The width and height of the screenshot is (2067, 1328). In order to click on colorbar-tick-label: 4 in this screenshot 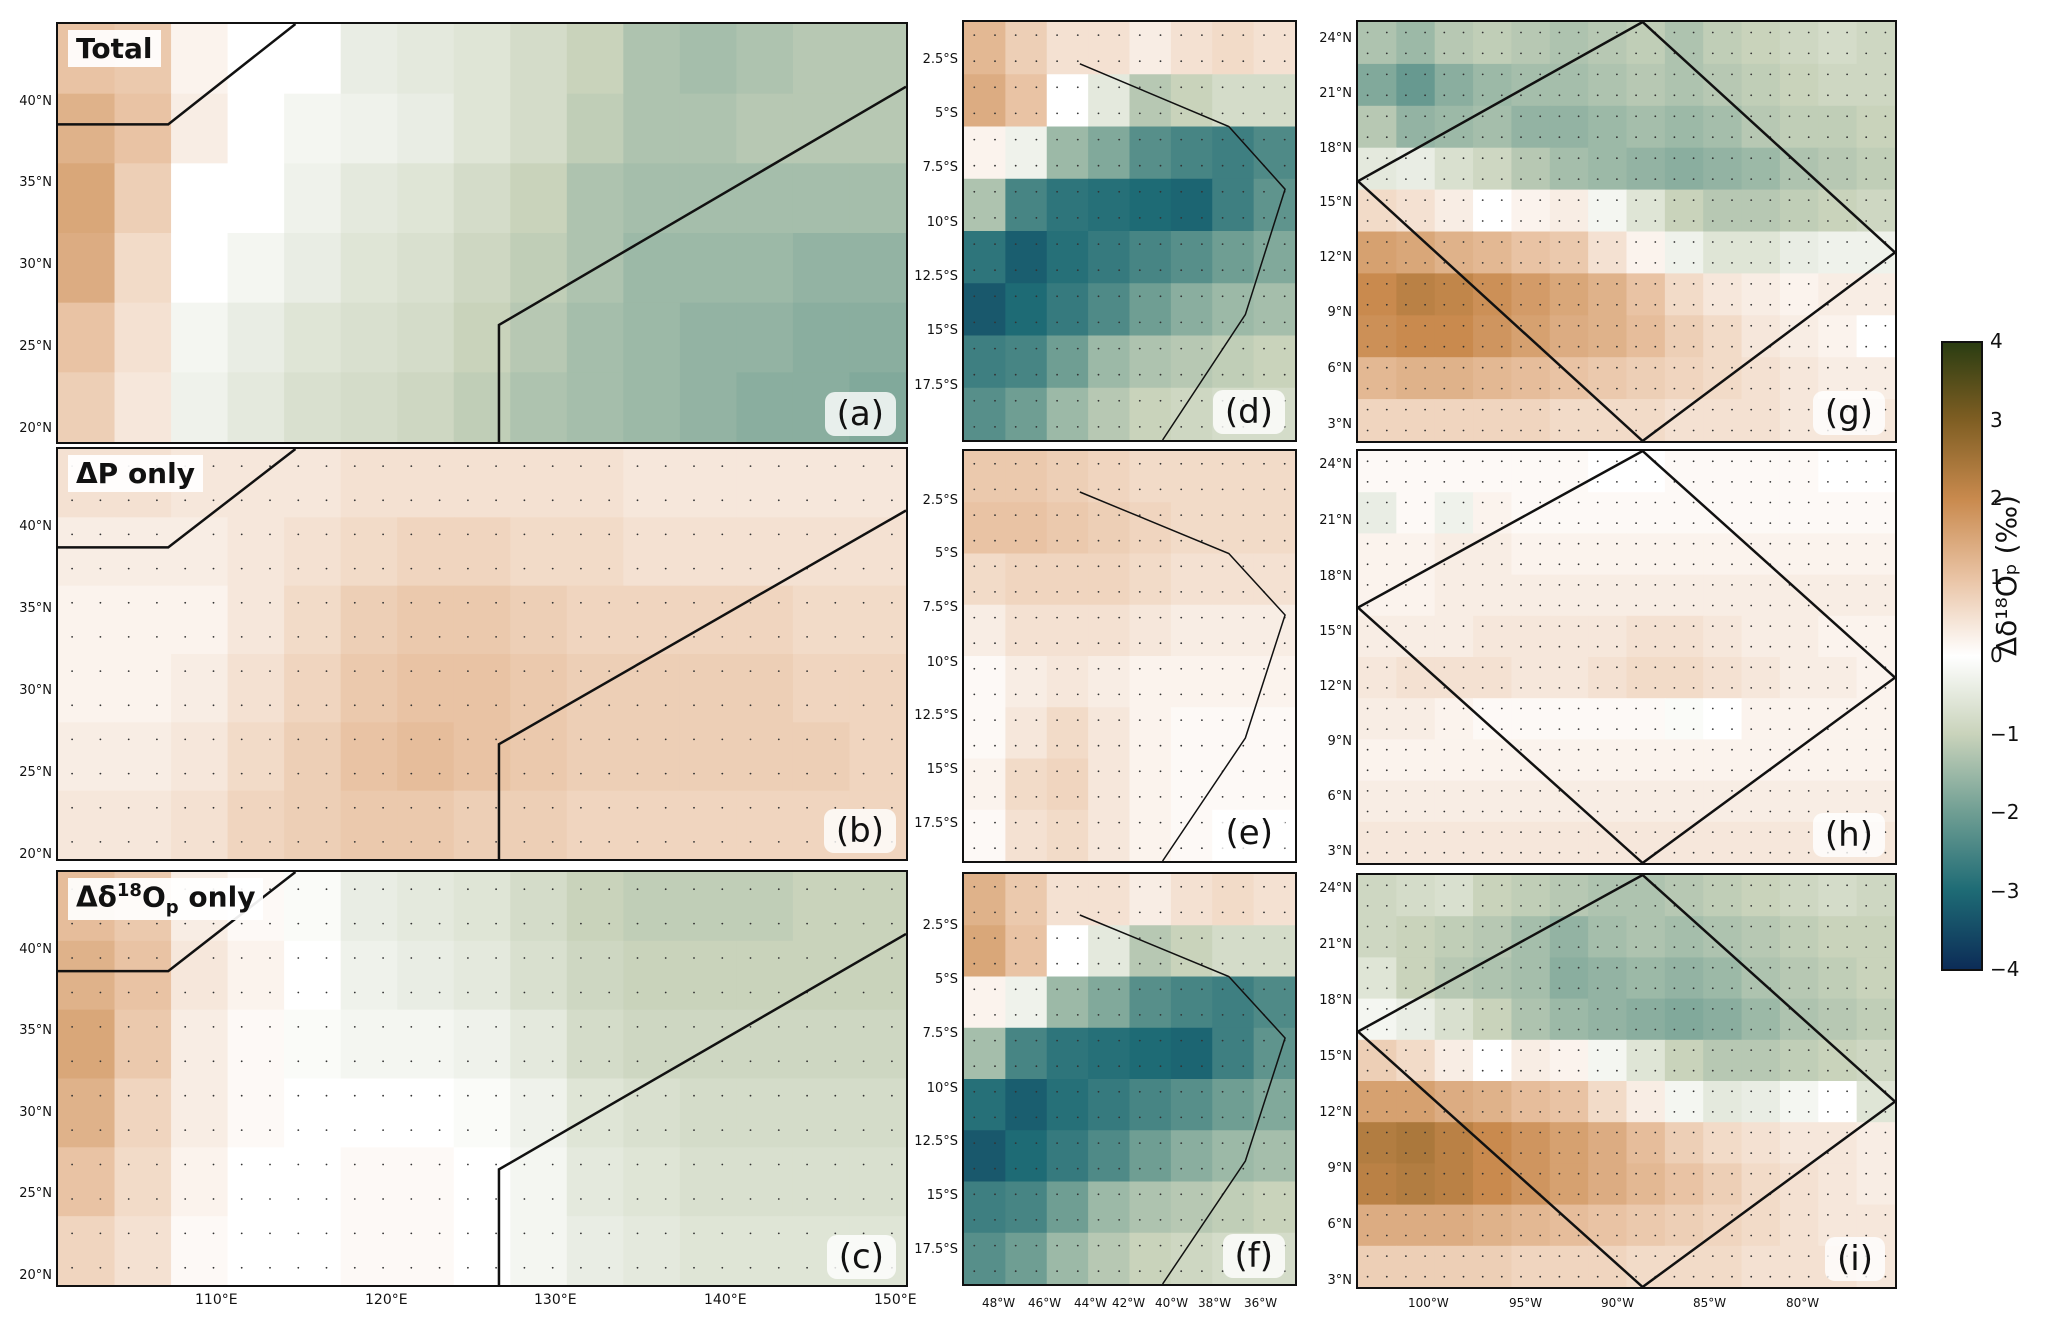, I will do `click(1996, 341)`.